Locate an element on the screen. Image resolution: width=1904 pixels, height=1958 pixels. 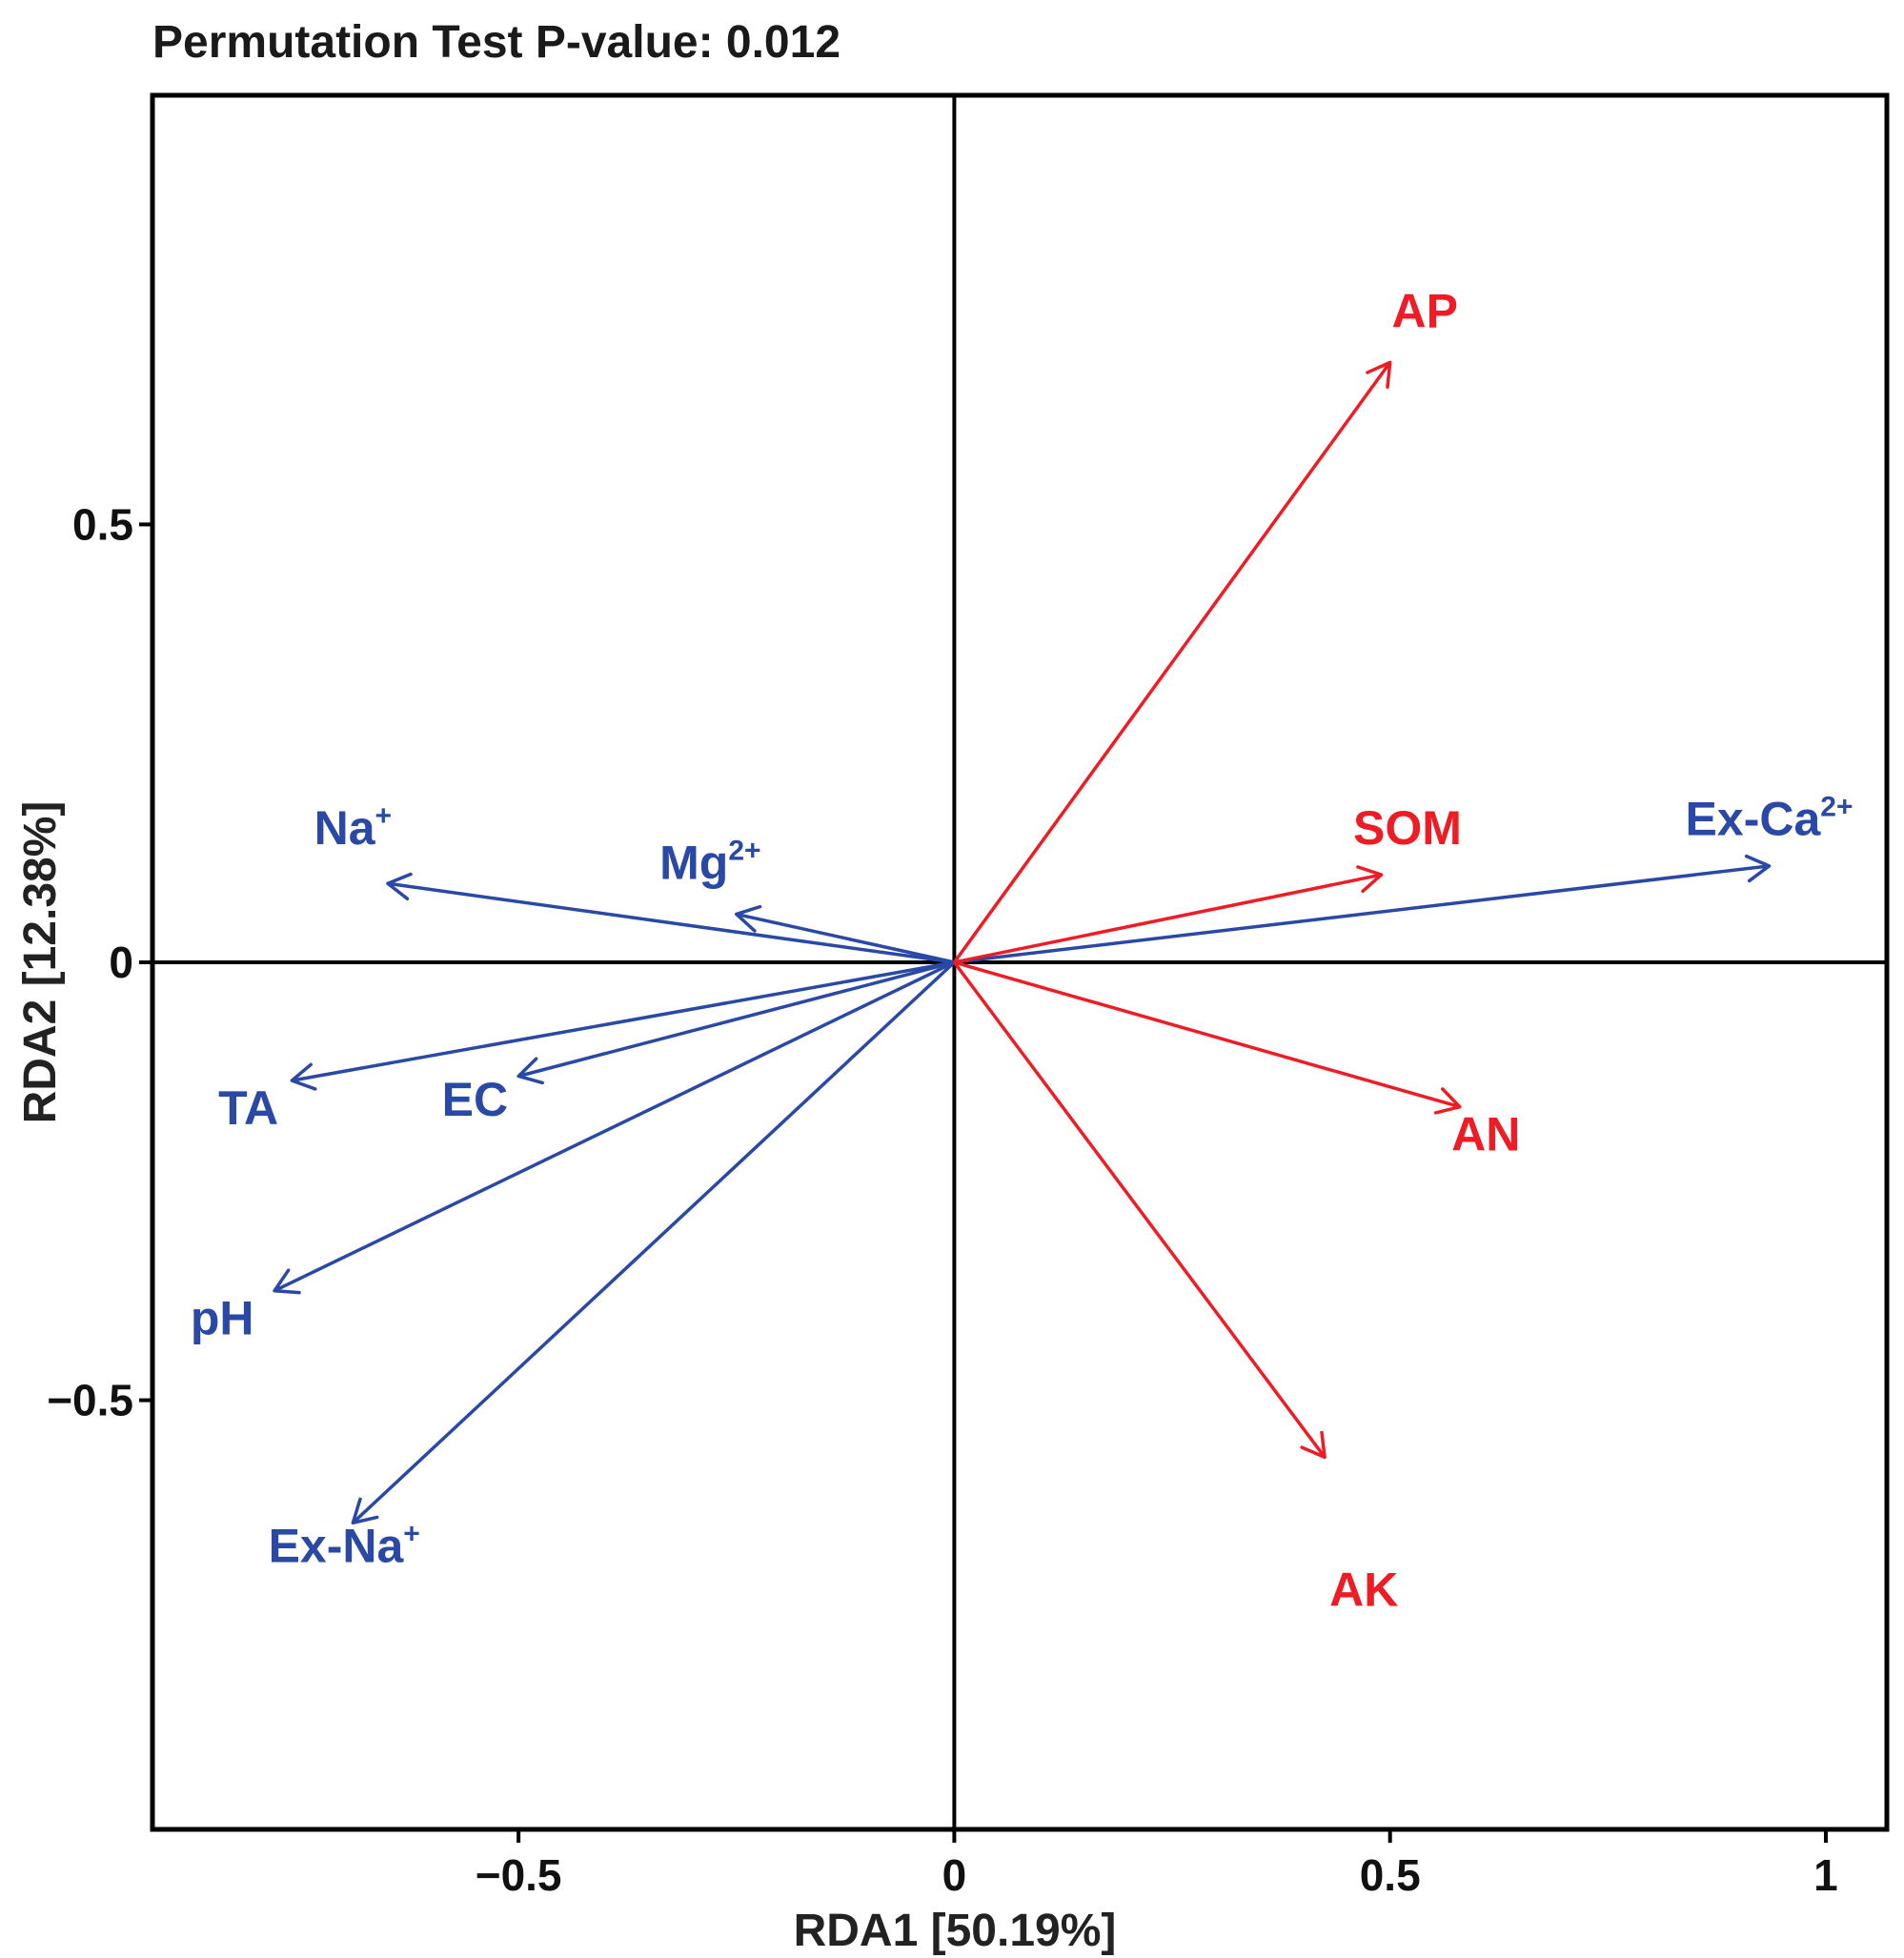
vector-exca is located at coordinates (1363, 909).